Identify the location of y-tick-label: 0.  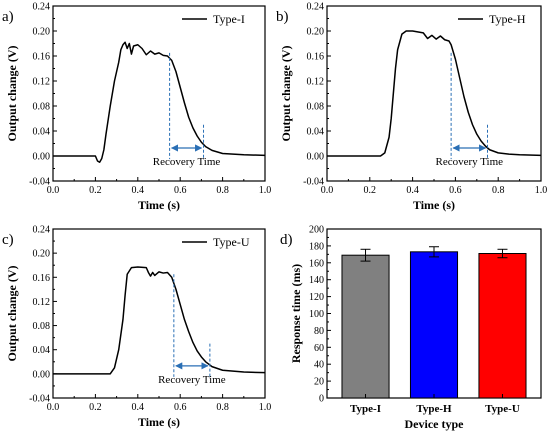
(321, 399).